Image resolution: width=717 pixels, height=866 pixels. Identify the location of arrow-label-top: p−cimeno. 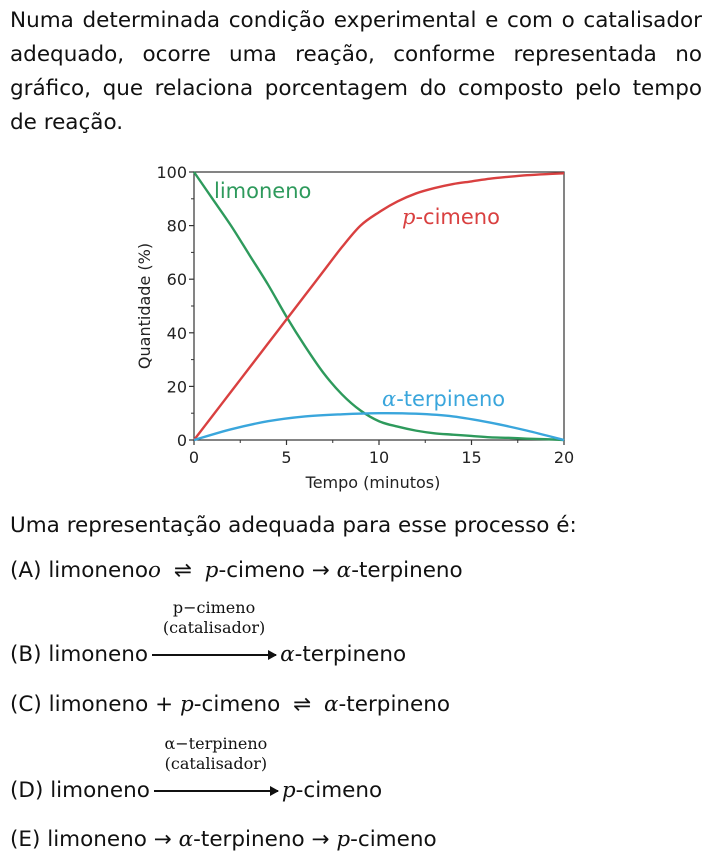
(214, 607).